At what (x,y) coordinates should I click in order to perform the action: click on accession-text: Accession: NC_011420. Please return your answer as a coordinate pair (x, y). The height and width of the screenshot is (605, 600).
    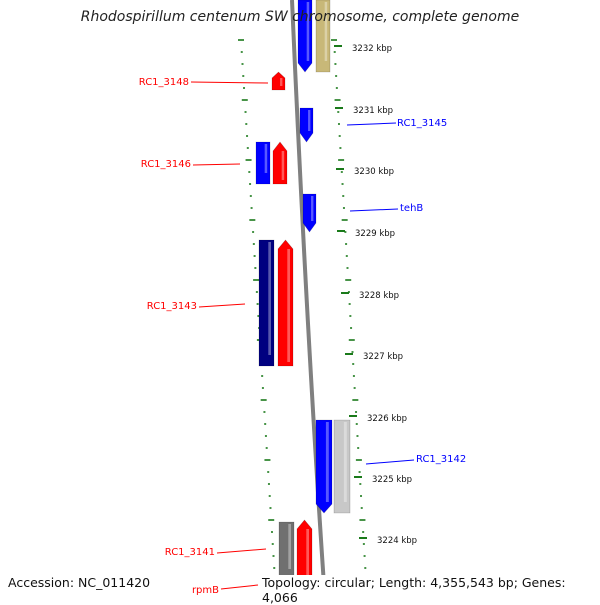
    Looking at the image, I should click on (79, 582).